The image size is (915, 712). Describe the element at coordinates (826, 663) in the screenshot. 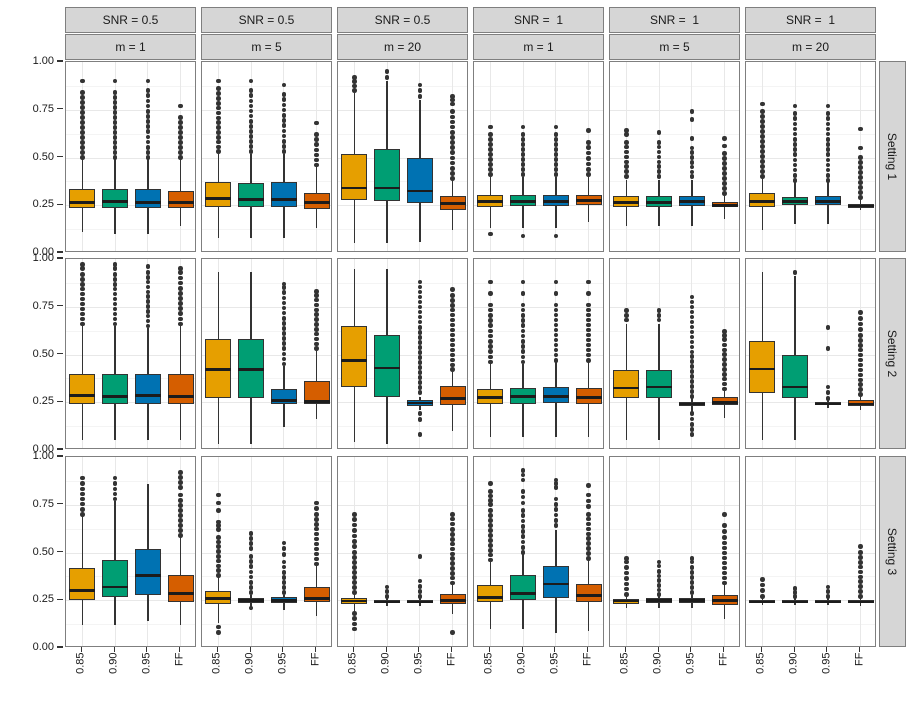

I see `x-tick-label: 0.95` at that location.